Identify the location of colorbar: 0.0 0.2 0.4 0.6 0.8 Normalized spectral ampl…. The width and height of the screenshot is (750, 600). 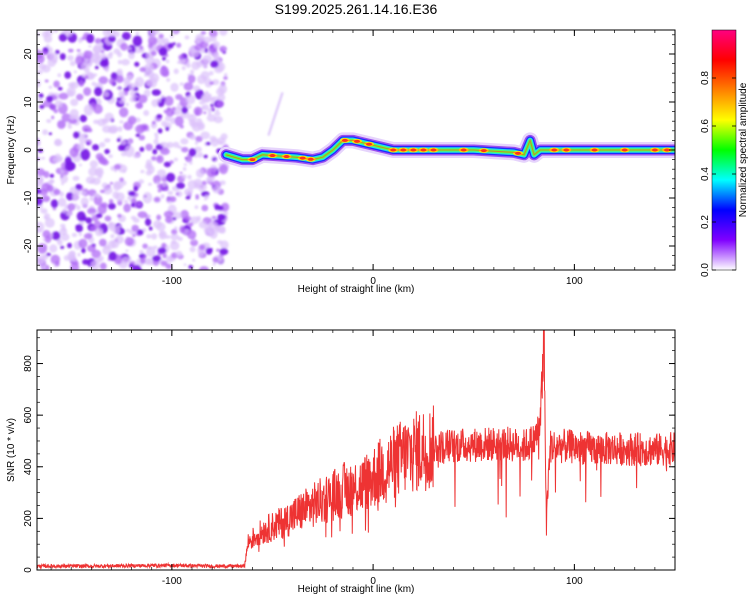
(724, 153).